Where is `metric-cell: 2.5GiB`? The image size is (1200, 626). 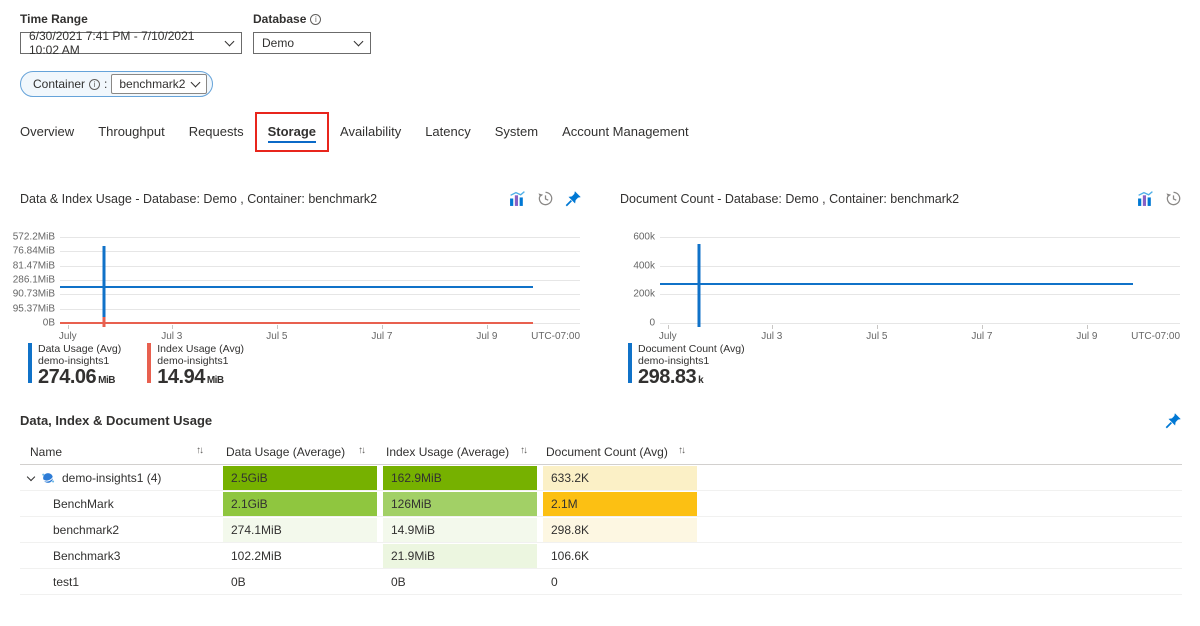
metric-cell: 2.5GiB is located at coordinates (300, 478).